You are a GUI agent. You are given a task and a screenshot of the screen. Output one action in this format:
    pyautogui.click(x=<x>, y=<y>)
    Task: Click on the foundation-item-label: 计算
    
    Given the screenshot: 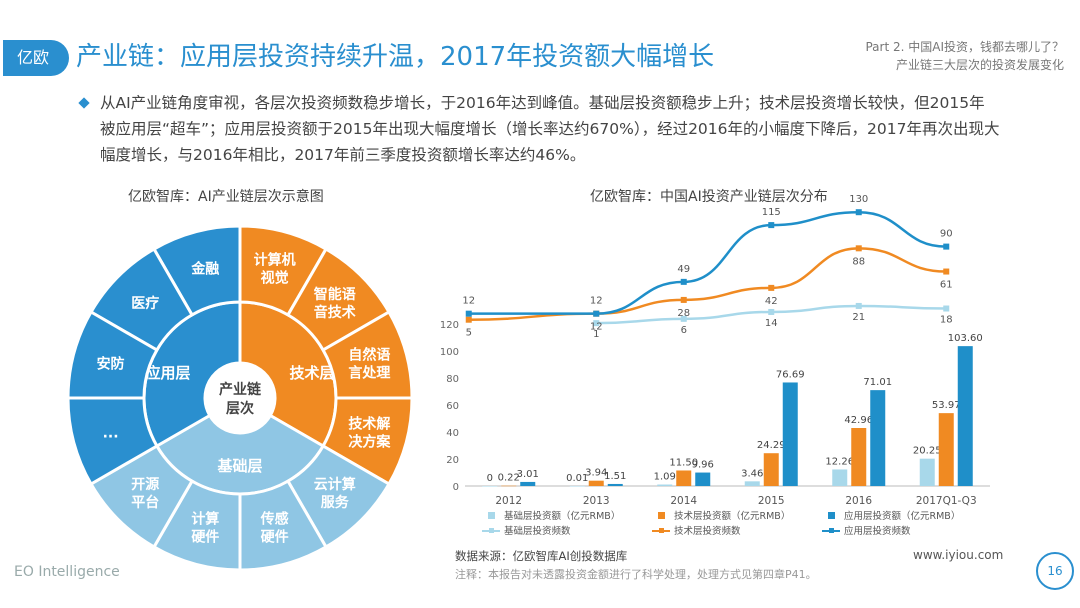 What is the action you would take?
    pyautogui.click(x=205, y=518)
    